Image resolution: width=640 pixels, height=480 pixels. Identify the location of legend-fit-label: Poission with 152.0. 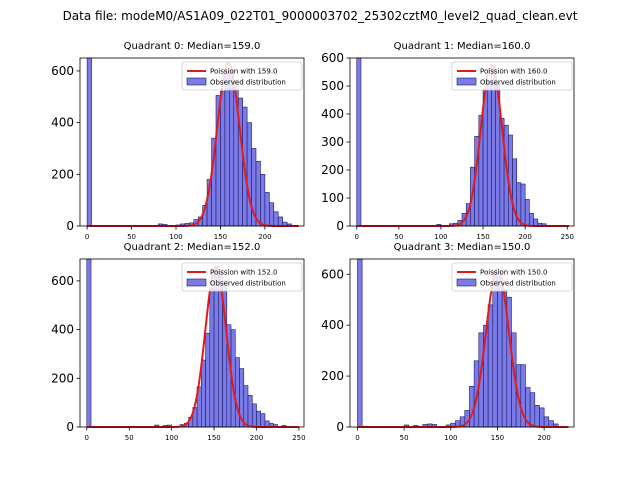
(244, 273).